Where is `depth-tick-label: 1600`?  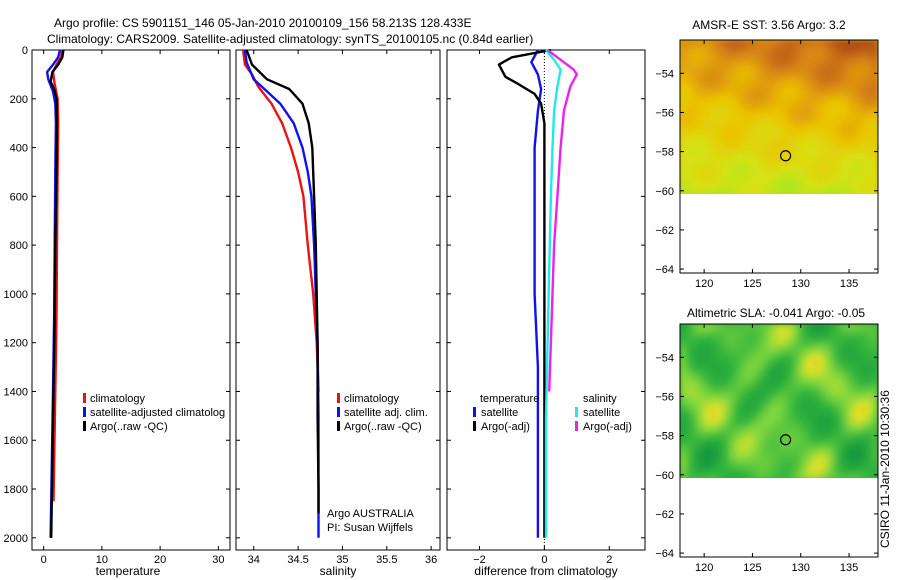
depth-tick-label: 1600 is located at coordinates (16, 441).